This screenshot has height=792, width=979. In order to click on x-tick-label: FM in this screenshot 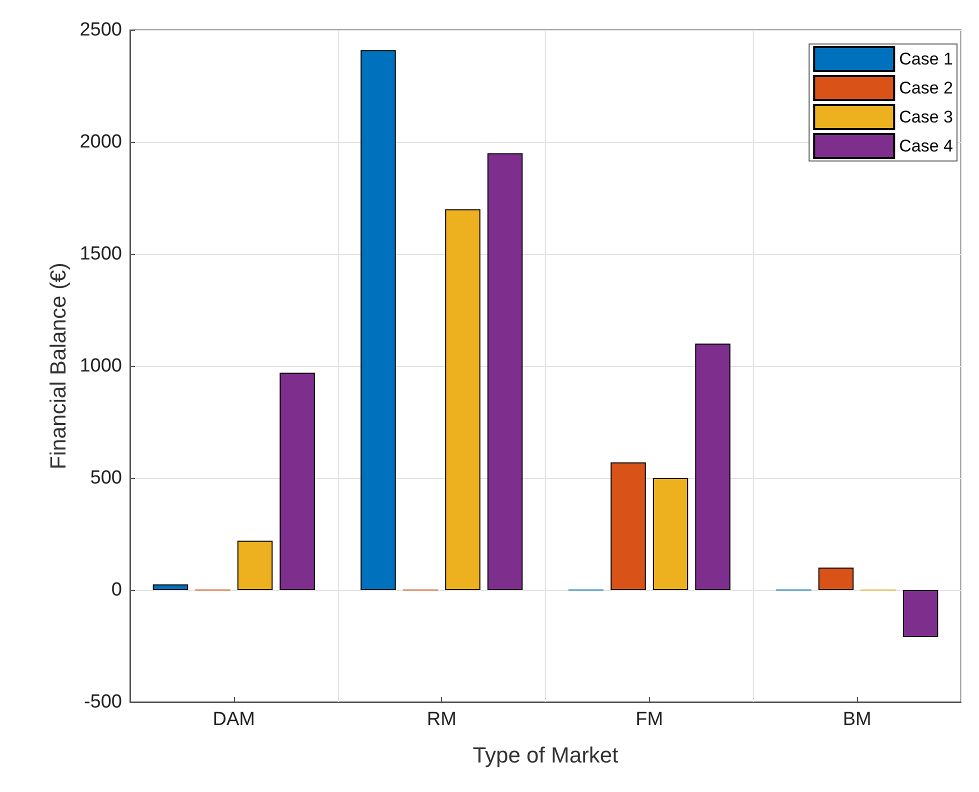, I will do `click(650, 719)`.